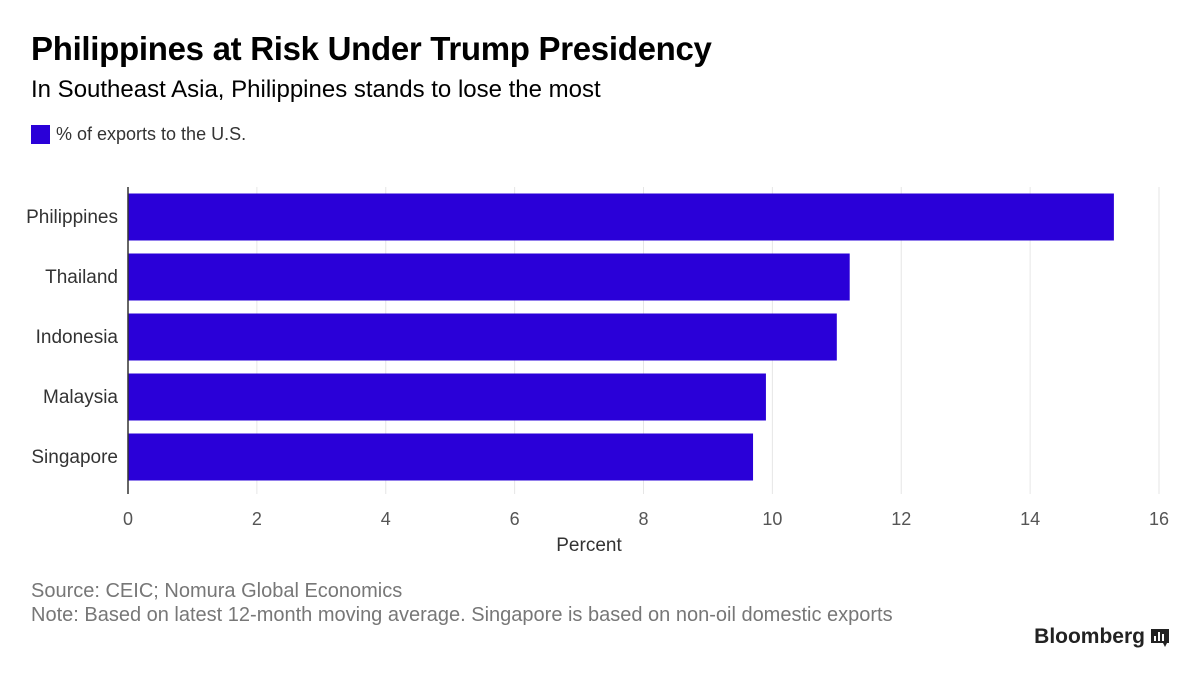 This screenshot has height=683, width=1200. What do you see at coordinates (80, 397) in the screenshot?
I see `category-label: Malaysia` at bounding box center [80, 397].